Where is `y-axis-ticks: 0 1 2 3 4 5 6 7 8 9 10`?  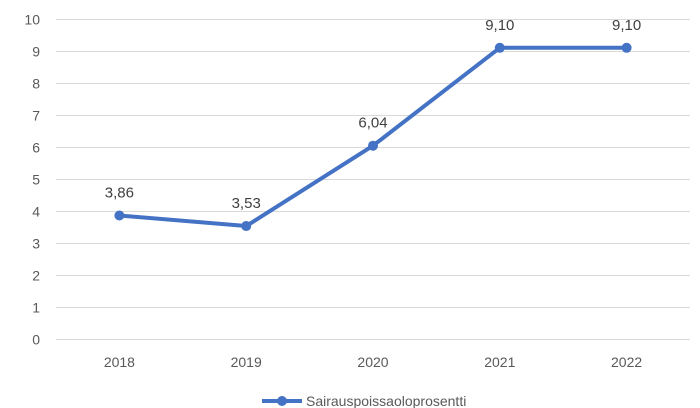
y-axis-ticks: 0 1 2 3 4 5 6 7 8 9 10 is located at coordinates (32, 180).